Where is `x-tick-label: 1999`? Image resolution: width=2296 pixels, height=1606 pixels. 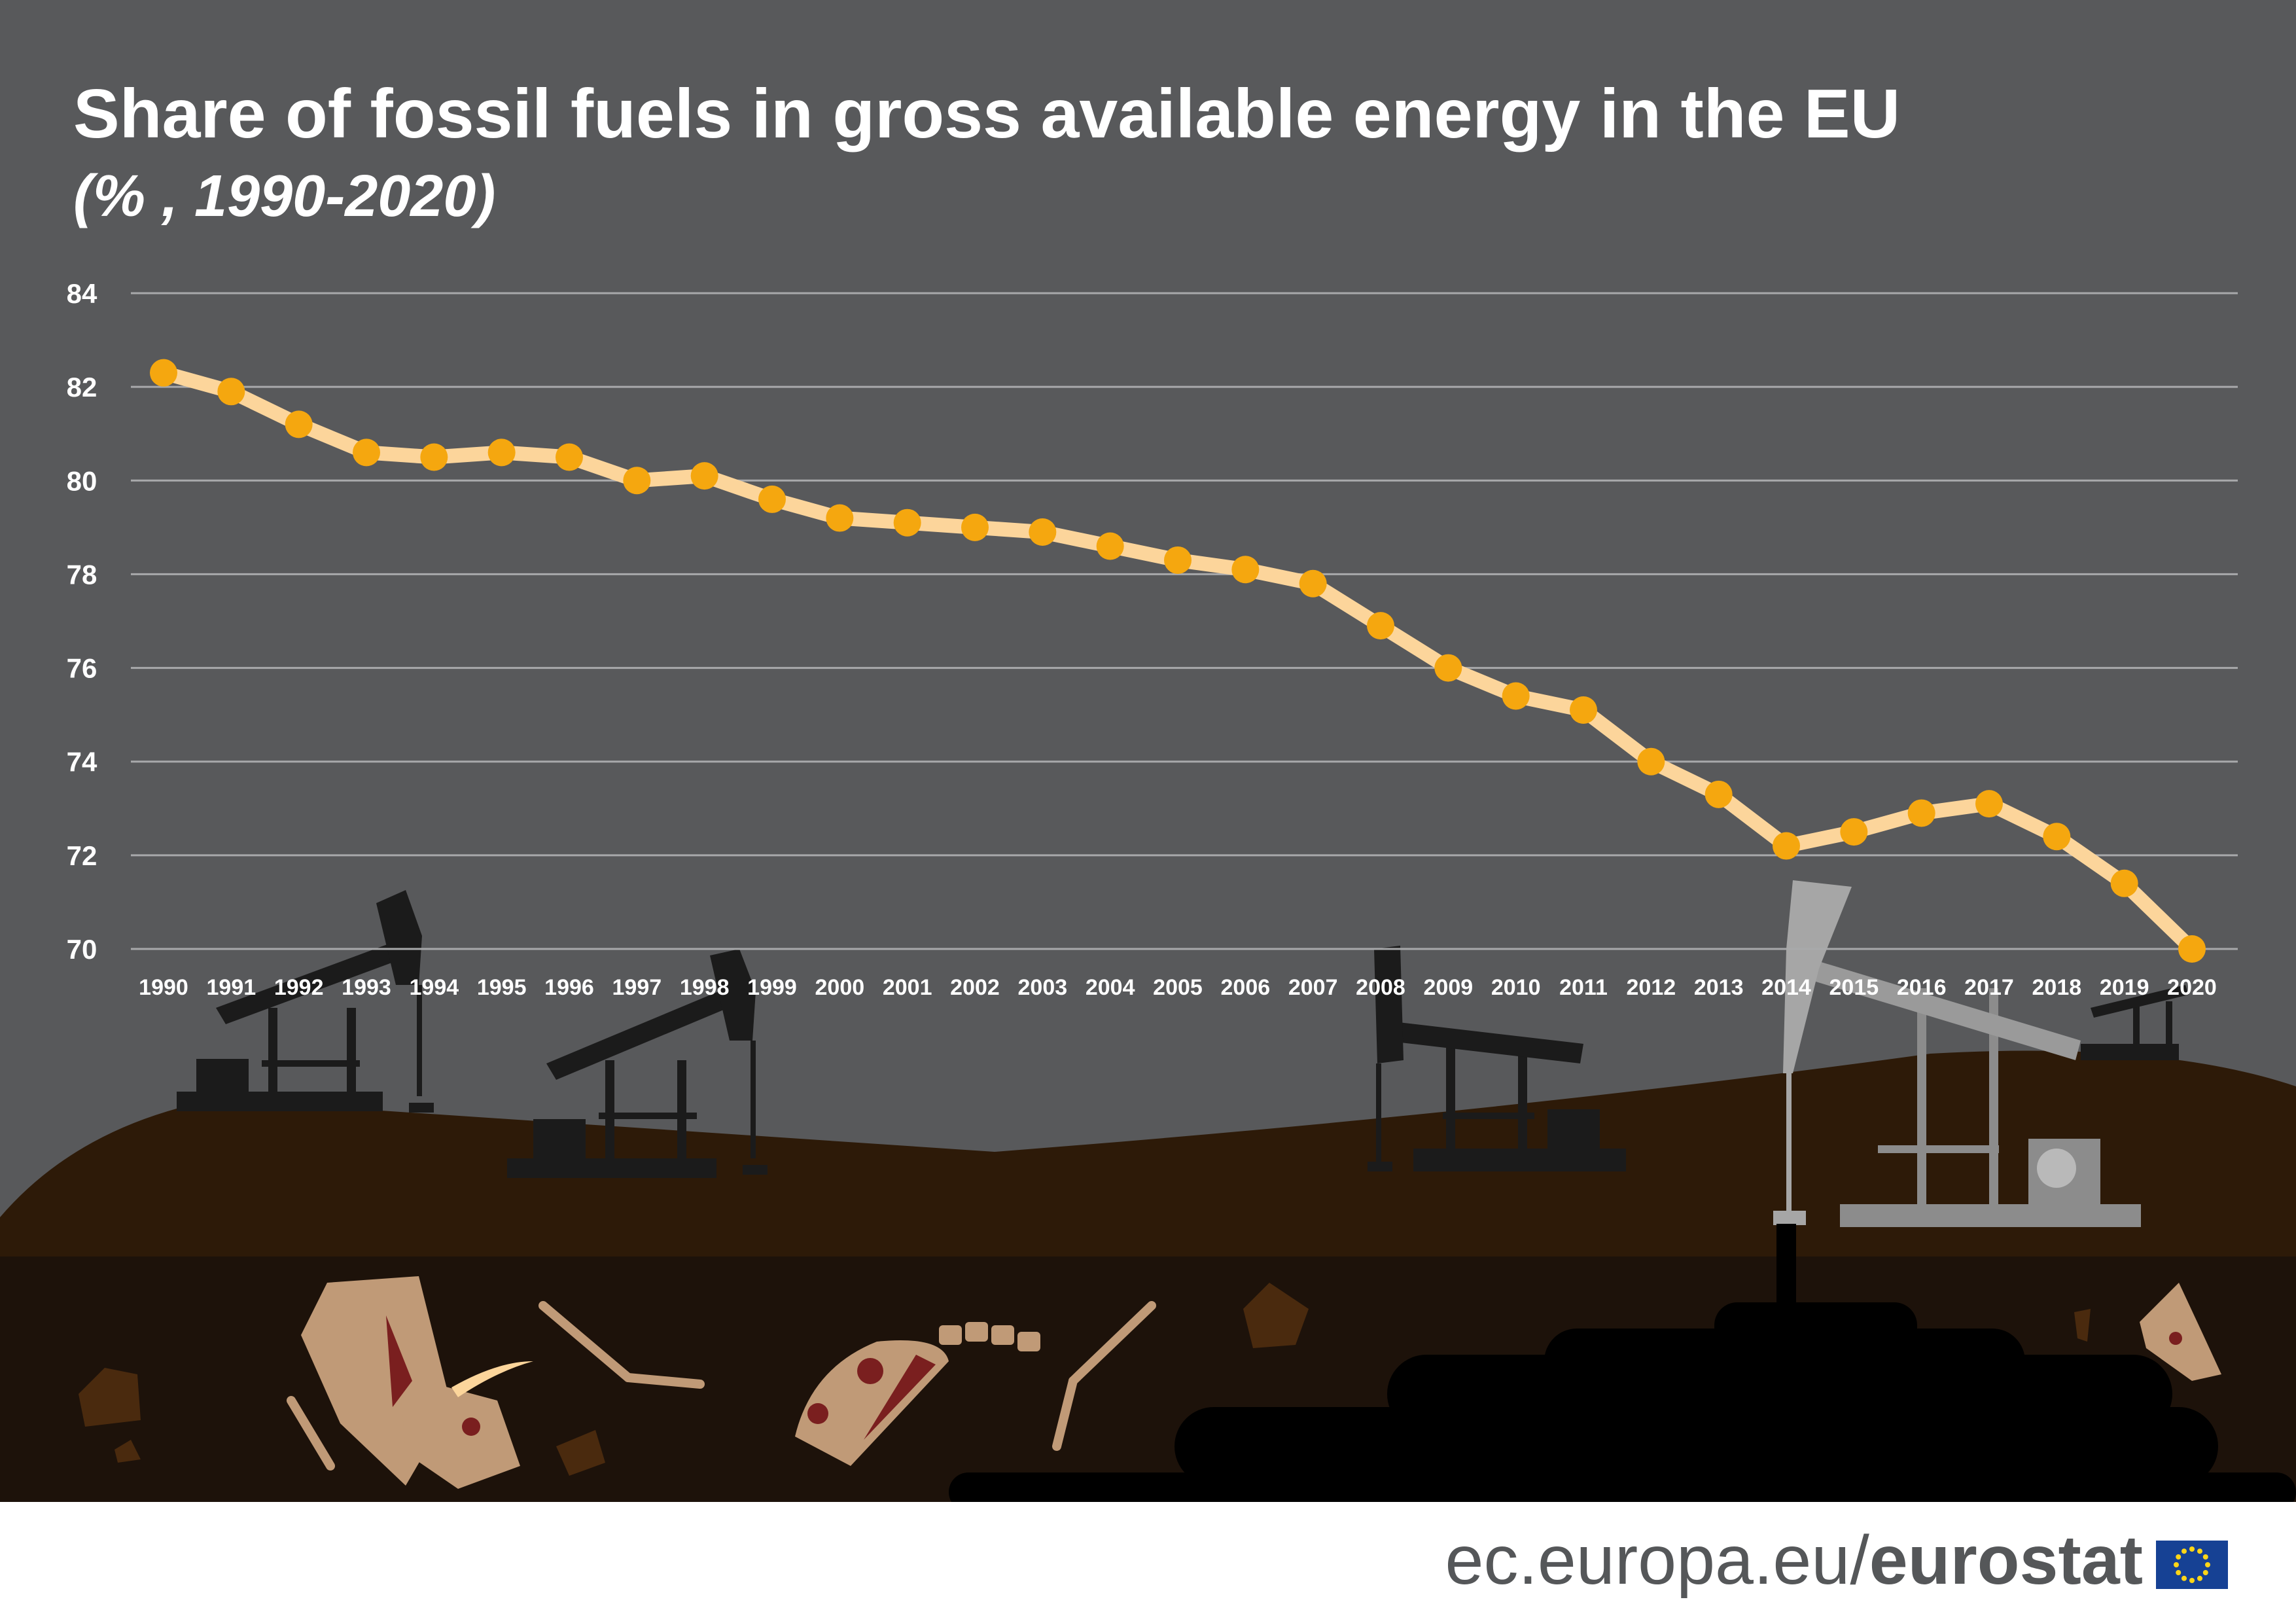
x-tick-label: 1999 is located at coordinates (772, 987).